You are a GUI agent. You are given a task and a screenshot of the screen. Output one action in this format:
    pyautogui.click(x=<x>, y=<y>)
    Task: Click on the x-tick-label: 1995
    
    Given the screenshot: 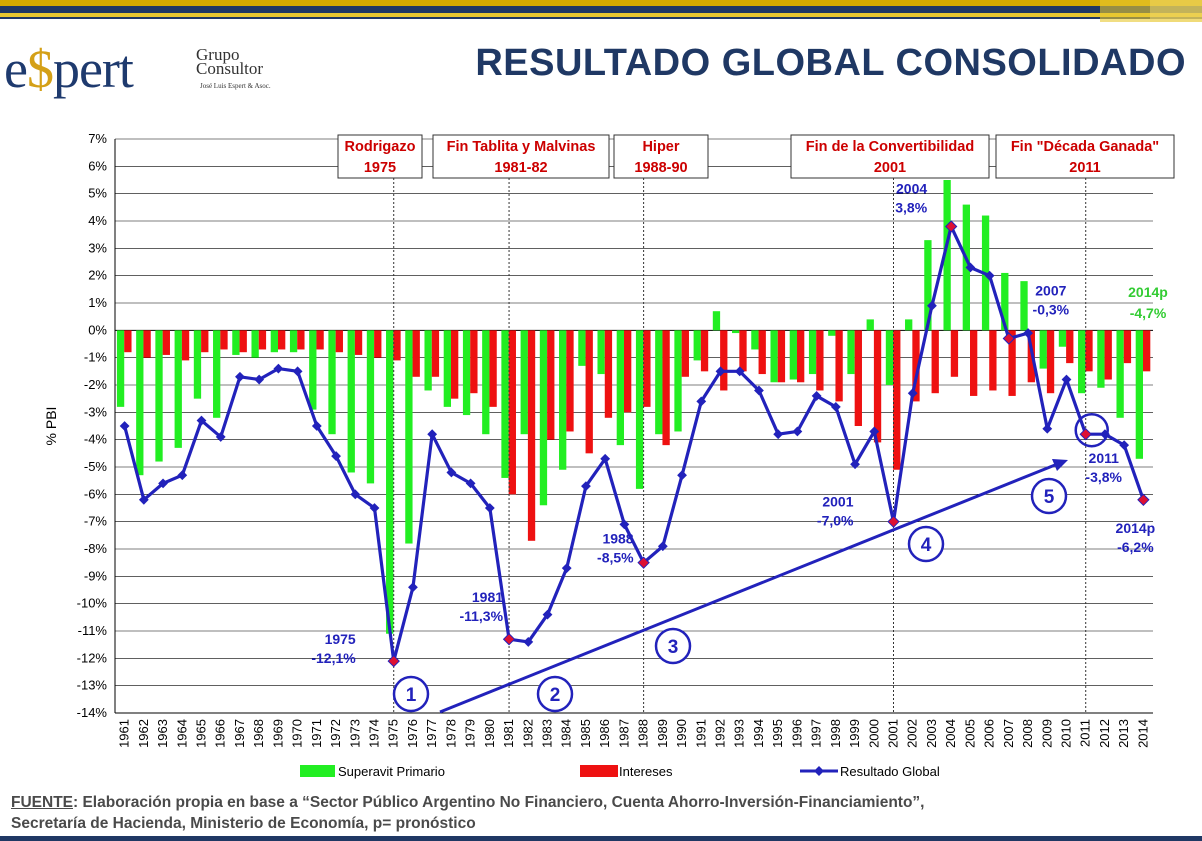 What is the action you would take?
    pyautogui.click(x=777, y=733)
    